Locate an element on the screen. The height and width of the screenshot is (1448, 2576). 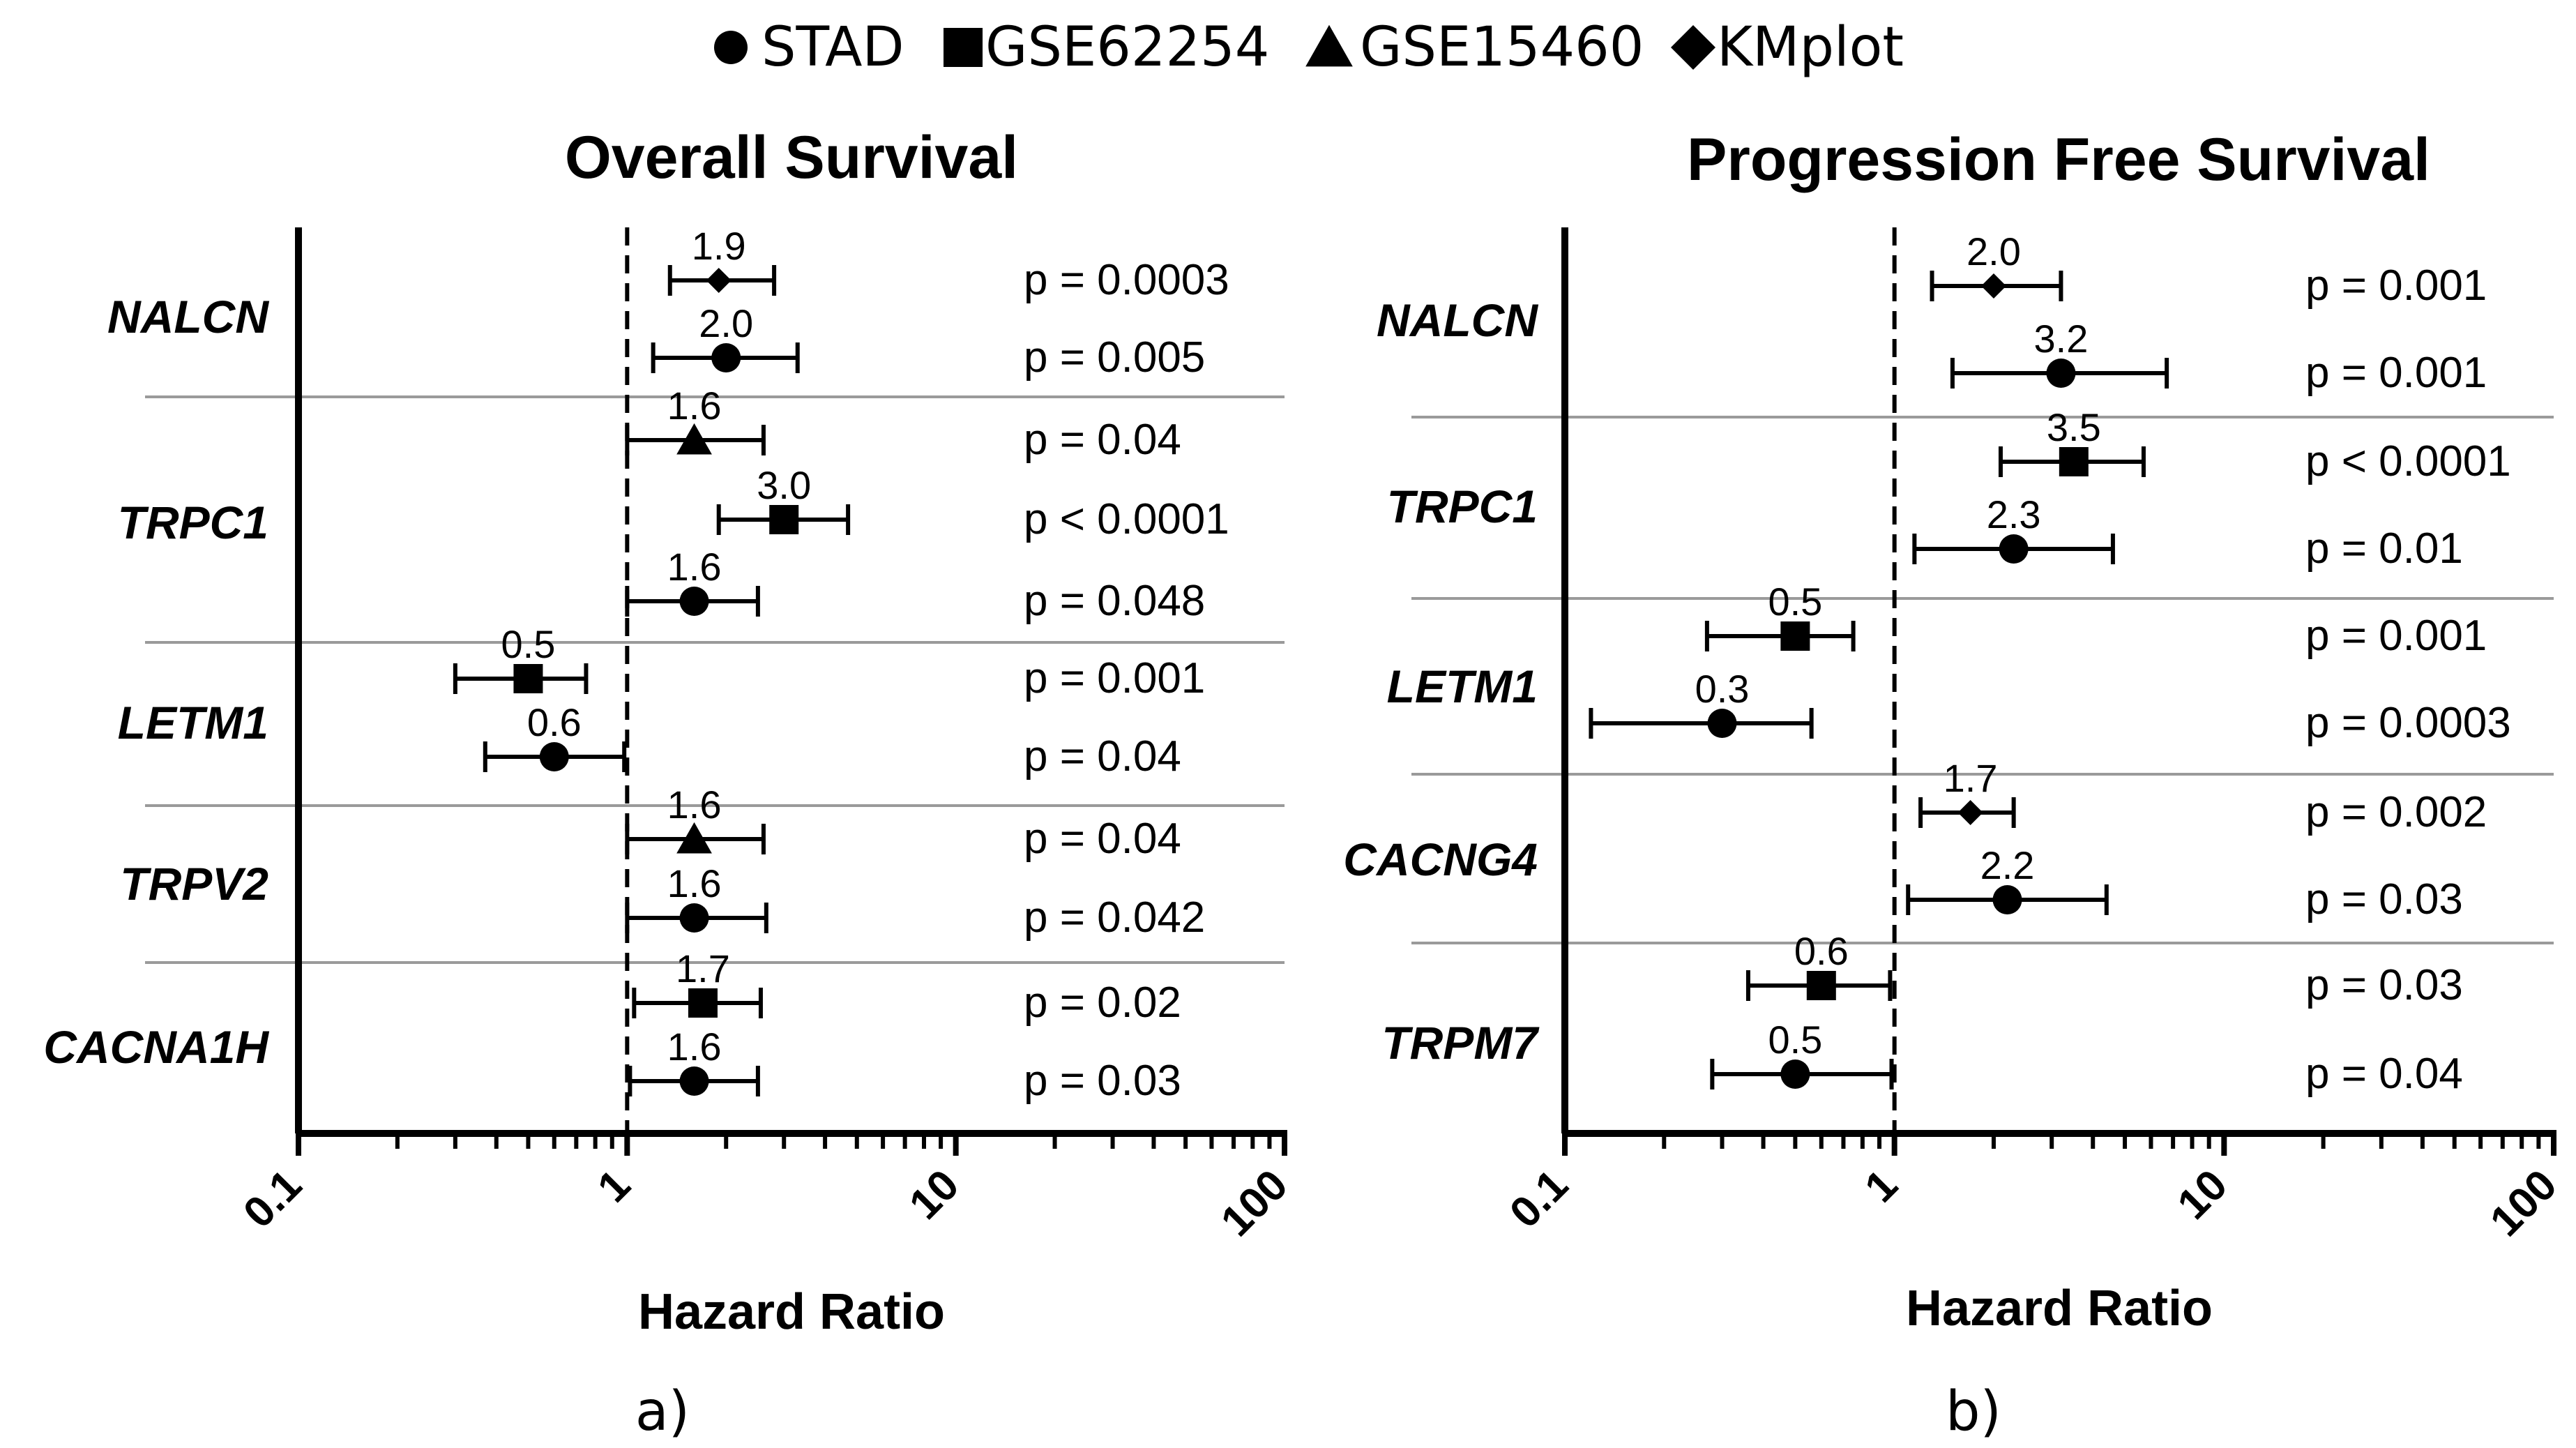
gene-label: CACNA1H is located at coordinates (156, 1047).